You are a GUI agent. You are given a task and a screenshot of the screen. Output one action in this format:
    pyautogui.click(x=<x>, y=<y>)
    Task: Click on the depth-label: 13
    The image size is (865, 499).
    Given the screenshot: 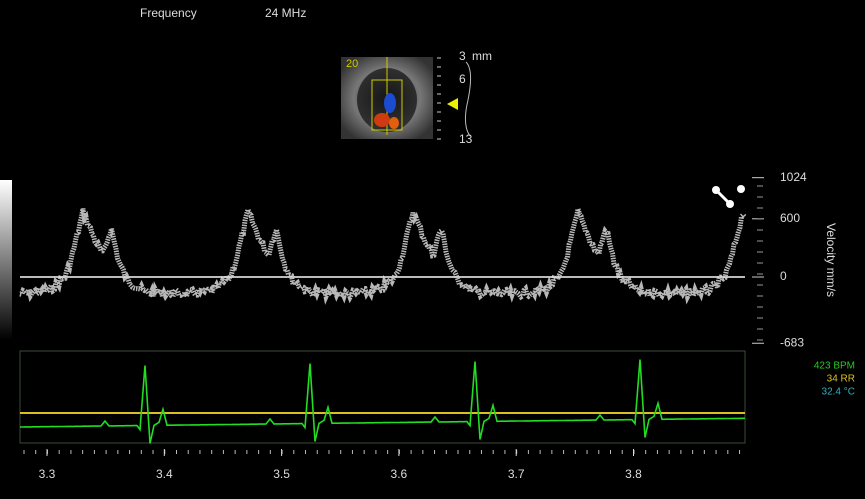 What is the action you would take?
    pyautogui.click(x=466, y=139)
    